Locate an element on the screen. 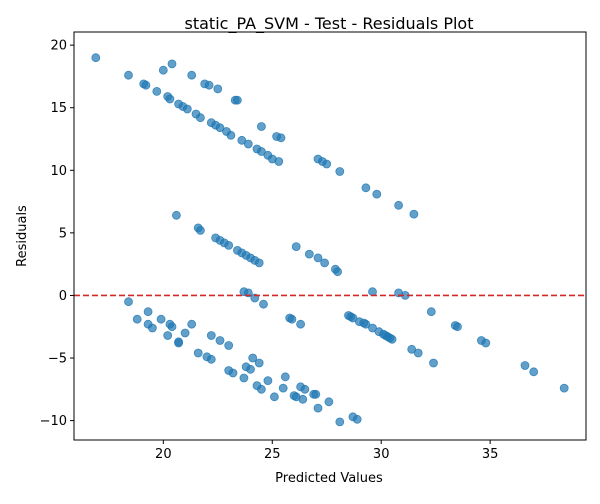 The image size is (600, 504). y-tick-label: 10 is located at coordinates (58, 171).